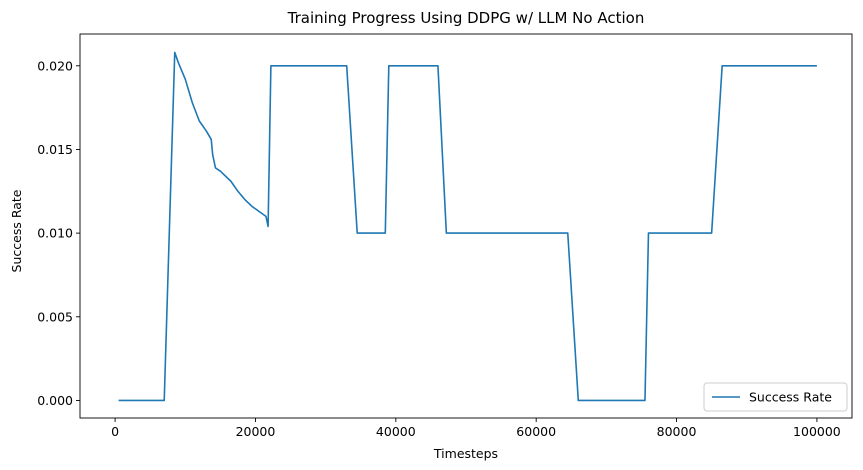 This screenshot has width=863, height=470. What do you see at coordinates (256, 431) in the screenshot?
I see `x-tick-label: 20000` at bounding box center [256, 431].